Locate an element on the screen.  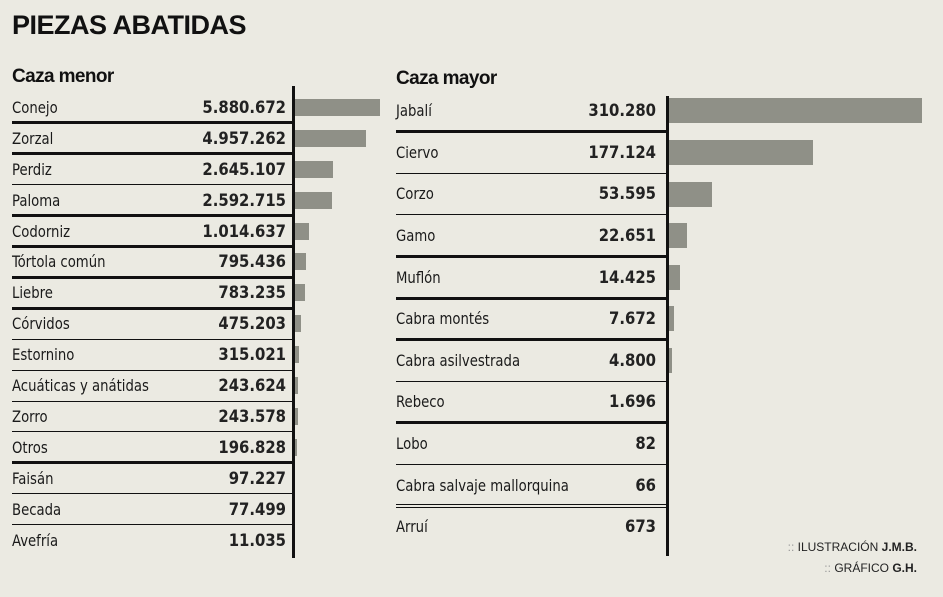
value-label: 475.203 is located at coordinates (252, 324).